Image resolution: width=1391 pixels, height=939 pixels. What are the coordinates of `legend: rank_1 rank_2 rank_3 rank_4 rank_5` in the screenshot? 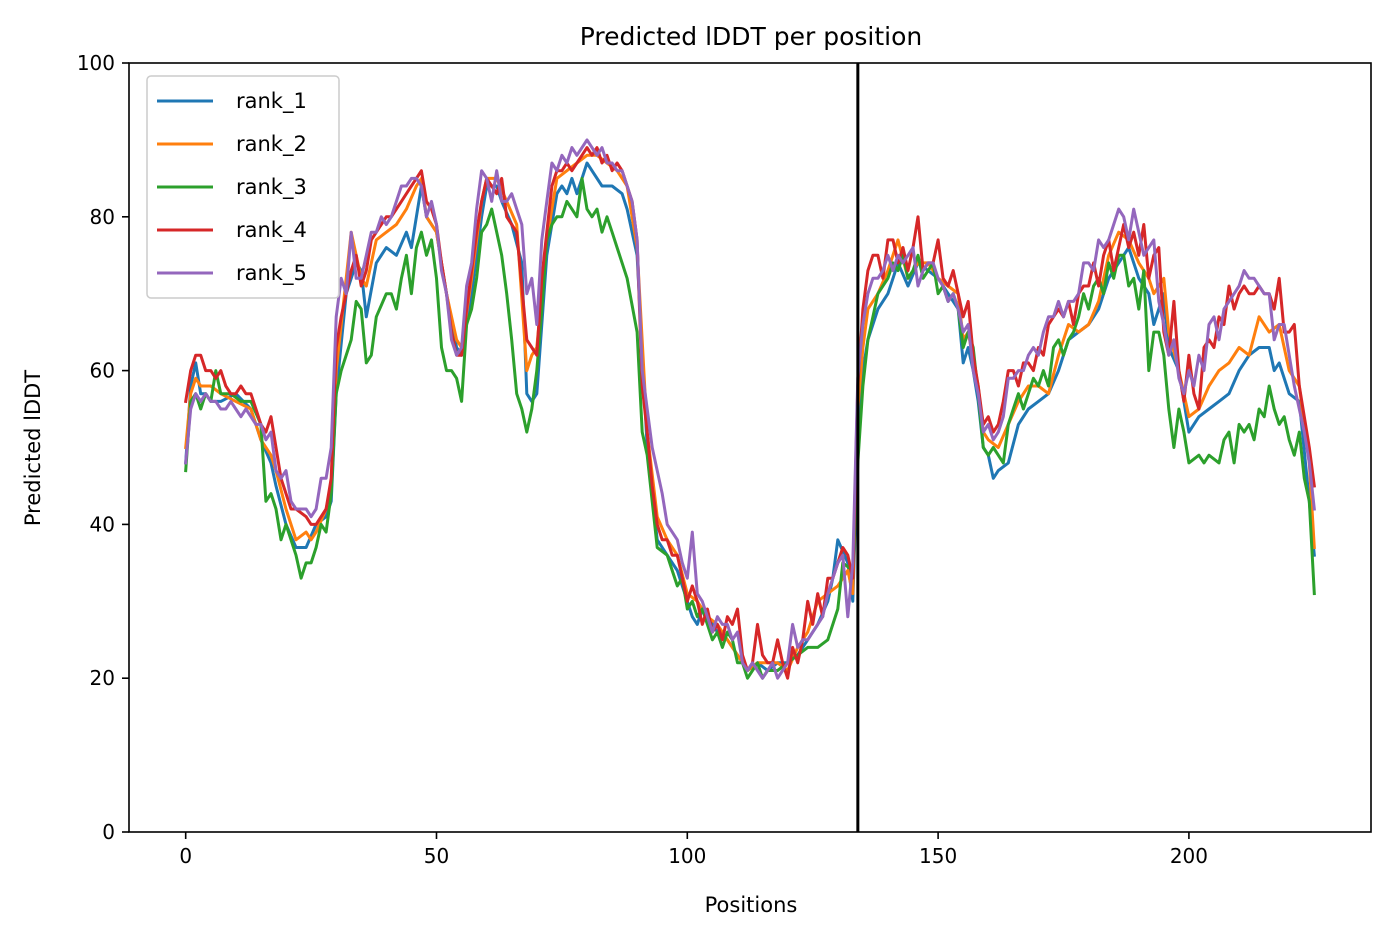 It's located at (243, 187).